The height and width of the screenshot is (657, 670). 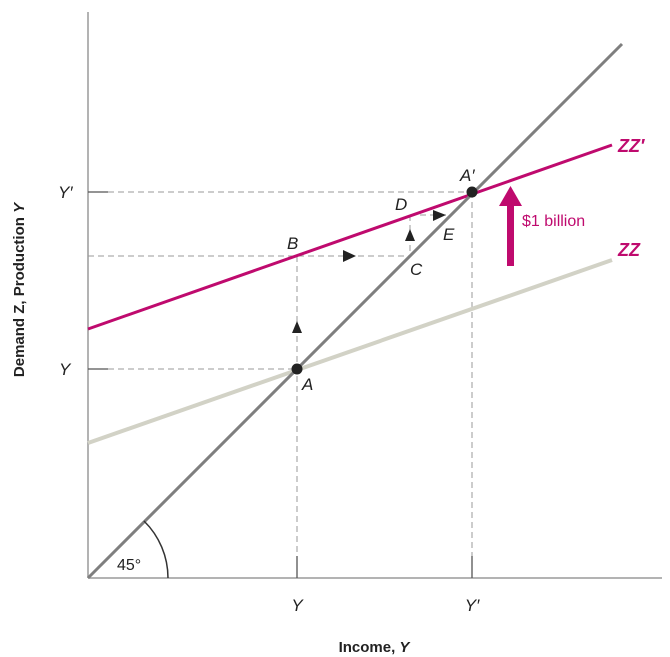 I want to click on point-a-dot, so click(x=297, y=369).